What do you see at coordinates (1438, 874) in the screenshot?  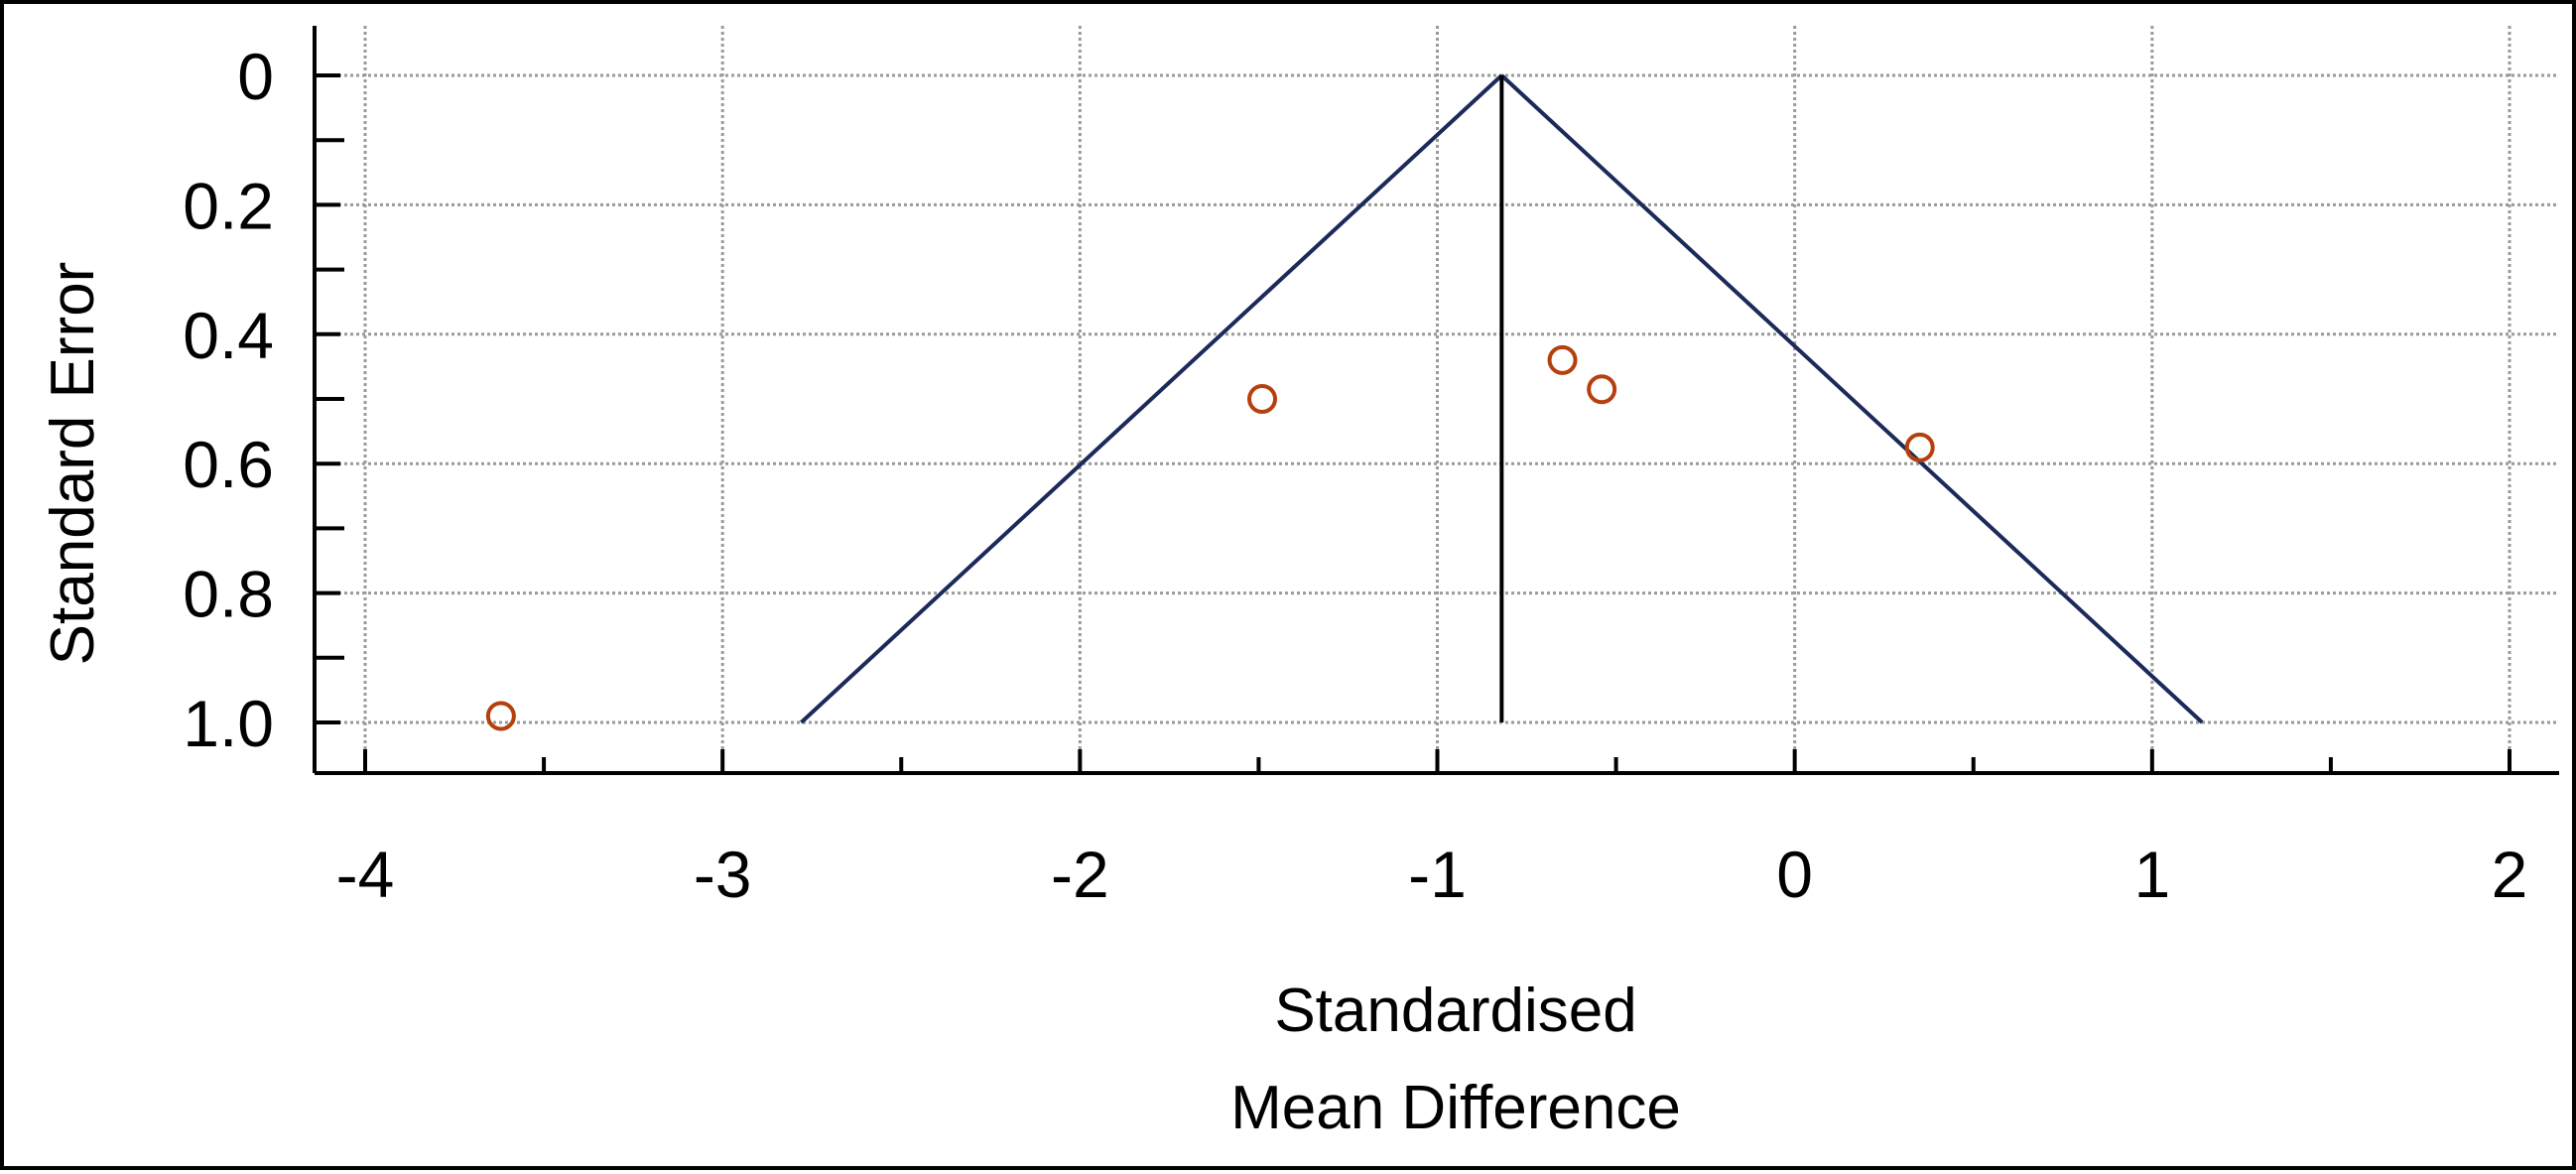 I see `x-tick-label: -1` at bounding box center [1438, 874].